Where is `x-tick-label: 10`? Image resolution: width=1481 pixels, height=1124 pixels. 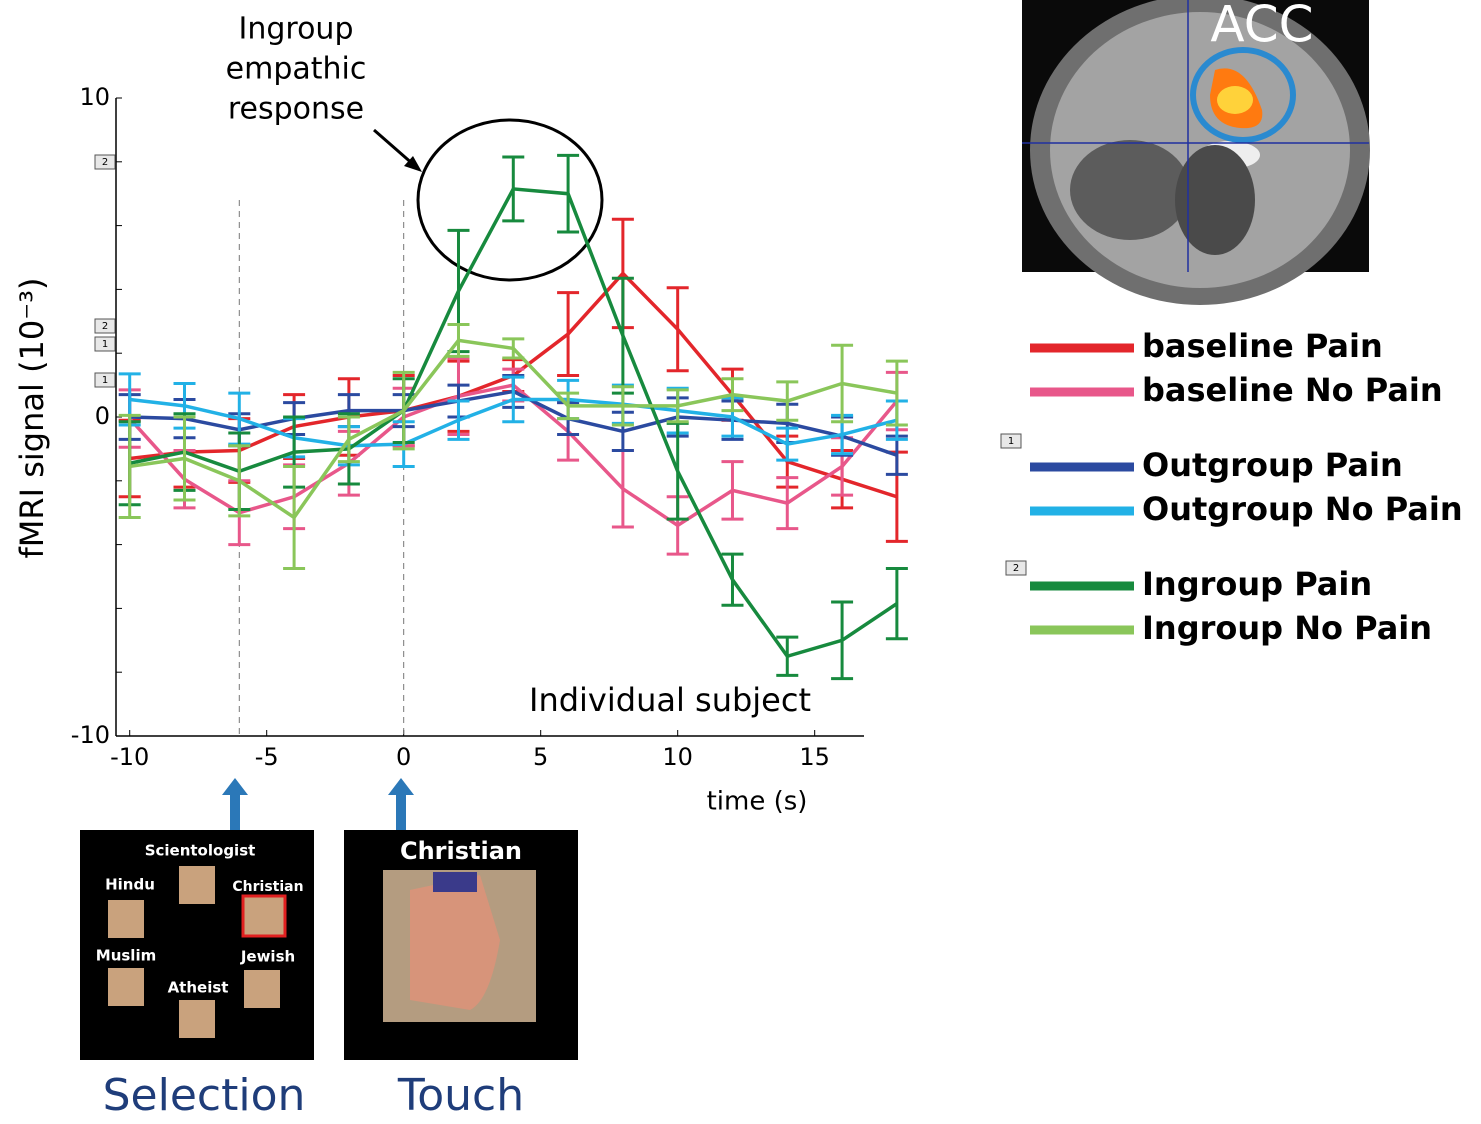 x-tick-label: 10 is located at coordinates (677, 757).